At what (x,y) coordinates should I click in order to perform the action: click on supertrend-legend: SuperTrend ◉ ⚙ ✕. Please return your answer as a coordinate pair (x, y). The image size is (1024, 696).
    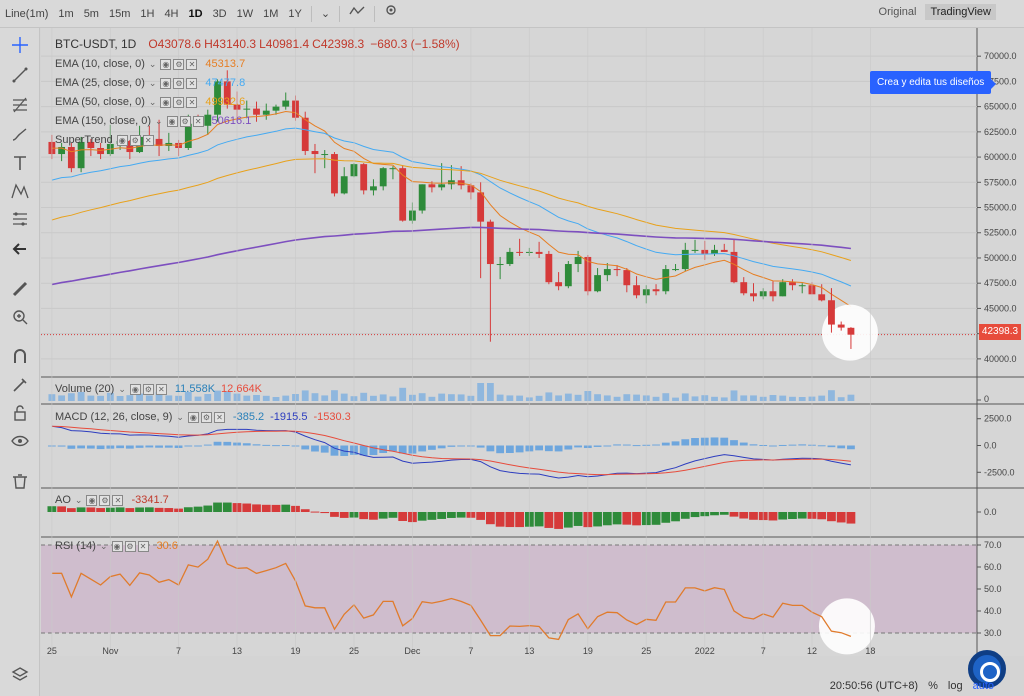
    Looking at the image, I should click on (105, 140).